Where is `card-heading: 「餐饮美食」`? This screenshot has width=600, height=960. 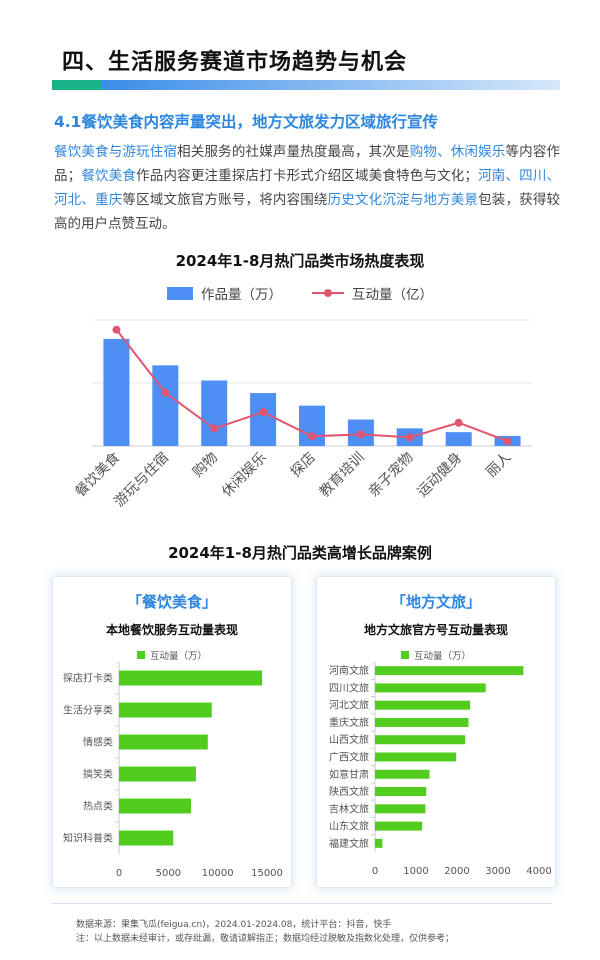 card-heading: 「餐饮美食」 is located at coordinates (171, 602).